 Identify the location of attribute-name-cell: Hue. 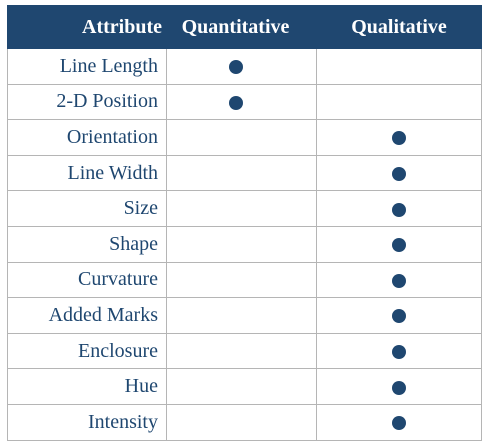
(87, 386).